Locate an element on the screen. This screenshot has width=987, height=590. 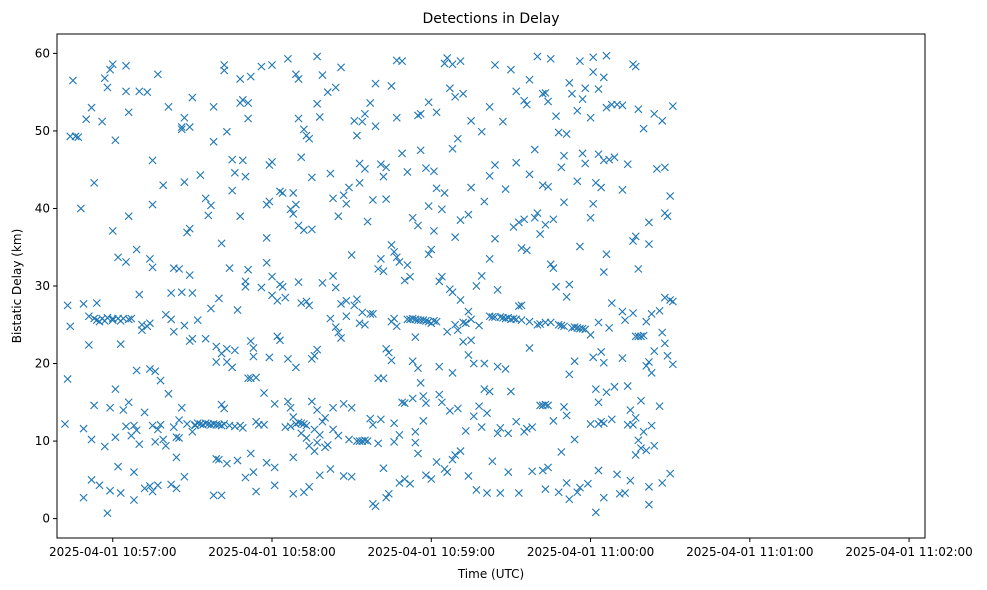
y-tick-label: 50 is located at coordinates (42, 131).